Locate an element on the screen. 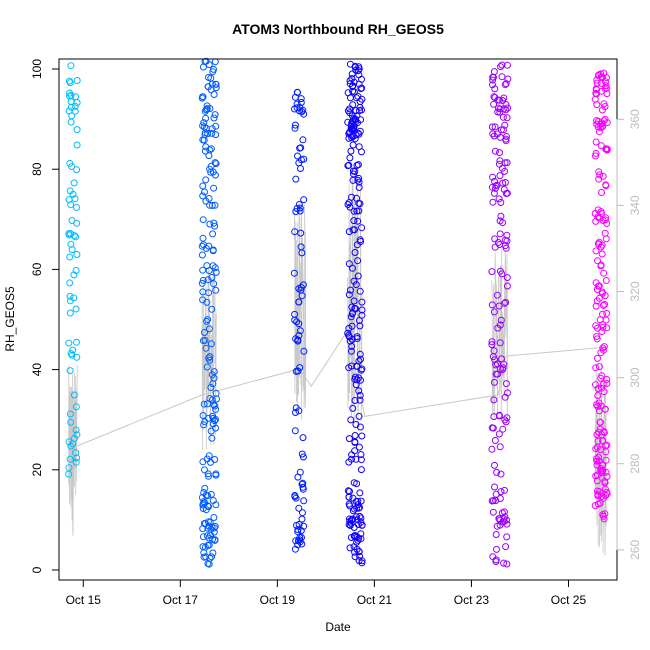 The image size is (650, 650). x-tick-label: Oct 25 is located at coordinates (569, 600).